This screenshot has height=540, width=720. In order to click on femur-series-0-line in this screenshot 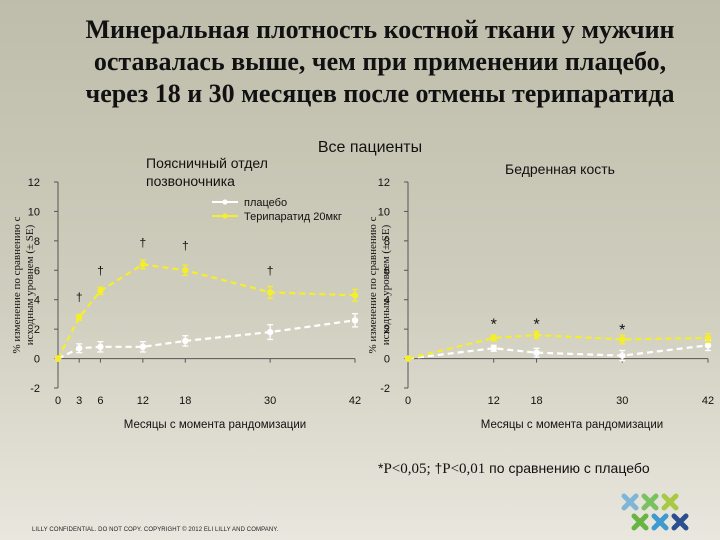, I will do `click(558, 352)`.